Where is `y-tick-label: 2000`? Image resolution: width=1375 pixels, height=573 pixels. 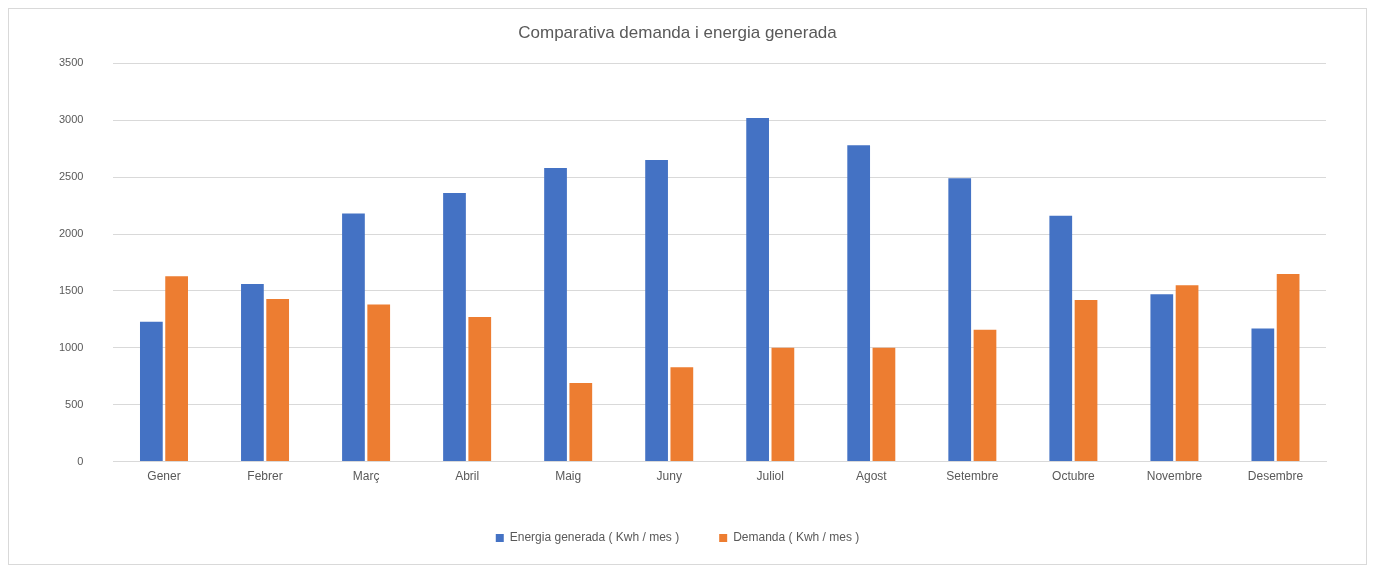
y-tick-label: 2000 is located at coordinates (71, 233).